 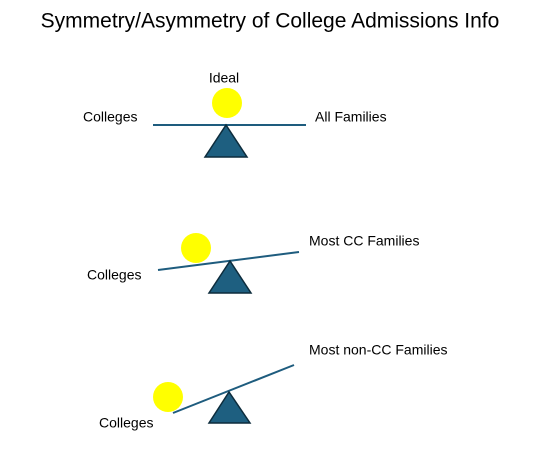 I want to click on right-label: Most CC Families, so click(x=364, y=241).